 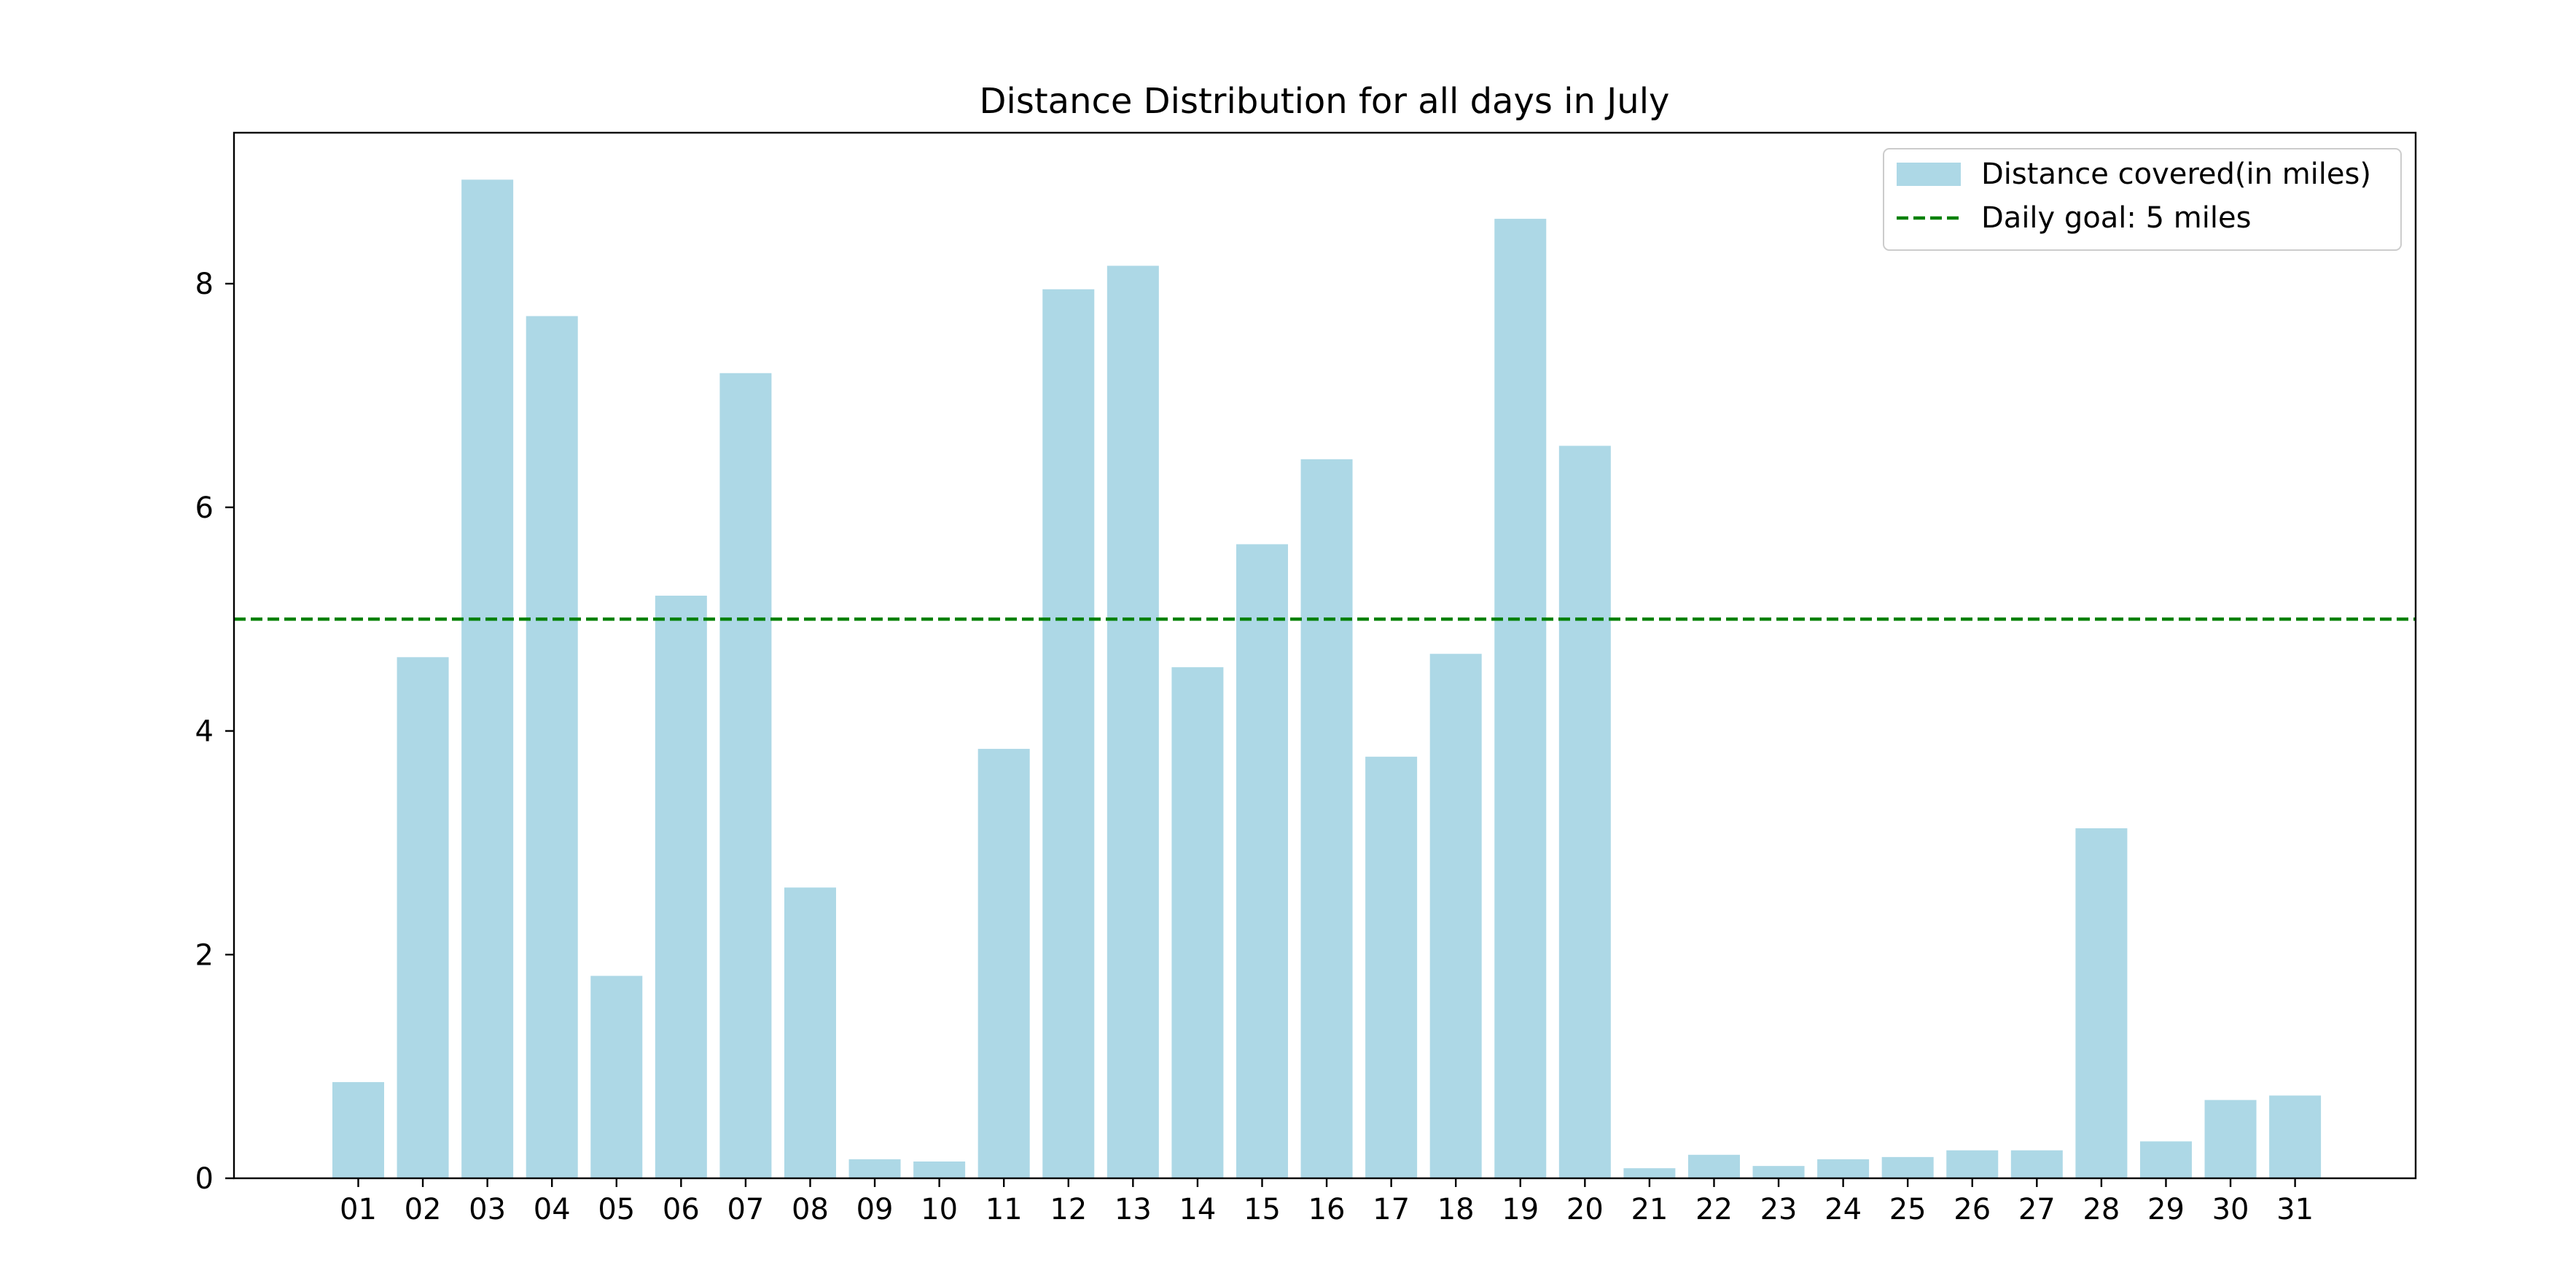 I want to click on y-tick-label: 4, so click(x=205, y=732).